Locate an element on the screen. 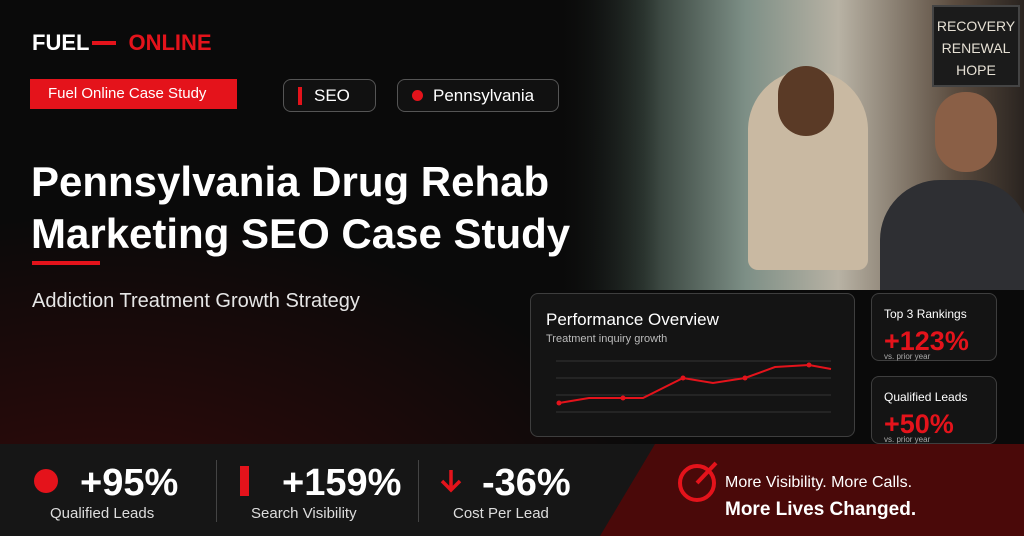  tag: Pennsylvania is located at coordinates (478, 95).